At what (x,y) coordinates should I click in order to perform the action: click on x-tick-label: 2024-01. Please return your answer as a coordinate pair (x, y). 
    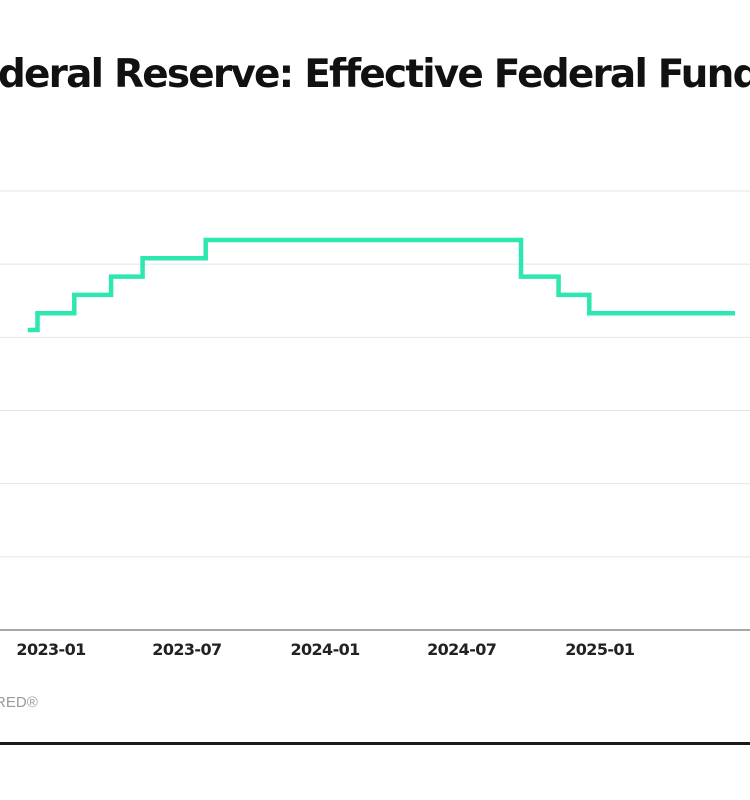
    Looking at the image, I should click on (325, 649).